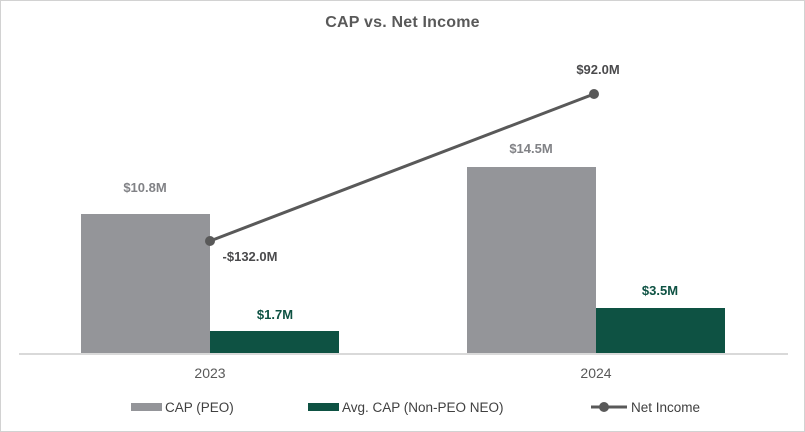 The width and height of the screenshot is (805, 432). Describe the element at coordinates (210, 373) in the screenshot. I see `x-tick-2023: 2023` at that location.